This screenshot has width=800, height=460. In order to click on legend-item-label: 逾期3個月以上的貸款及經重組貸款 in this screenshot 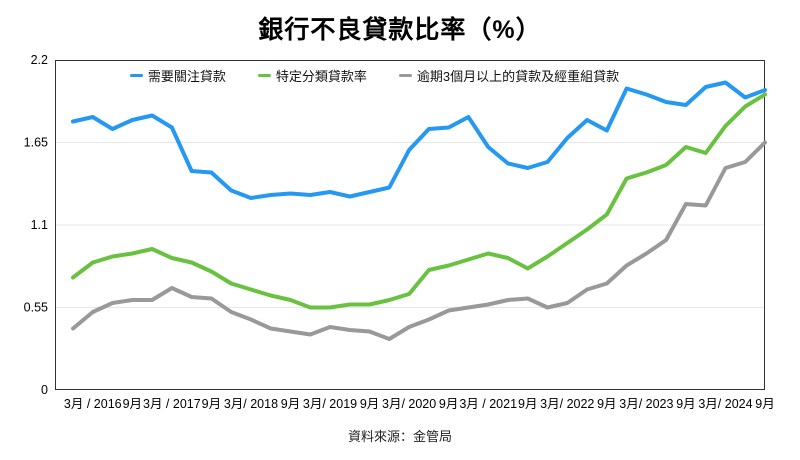, I will do `click(518, 76)`.